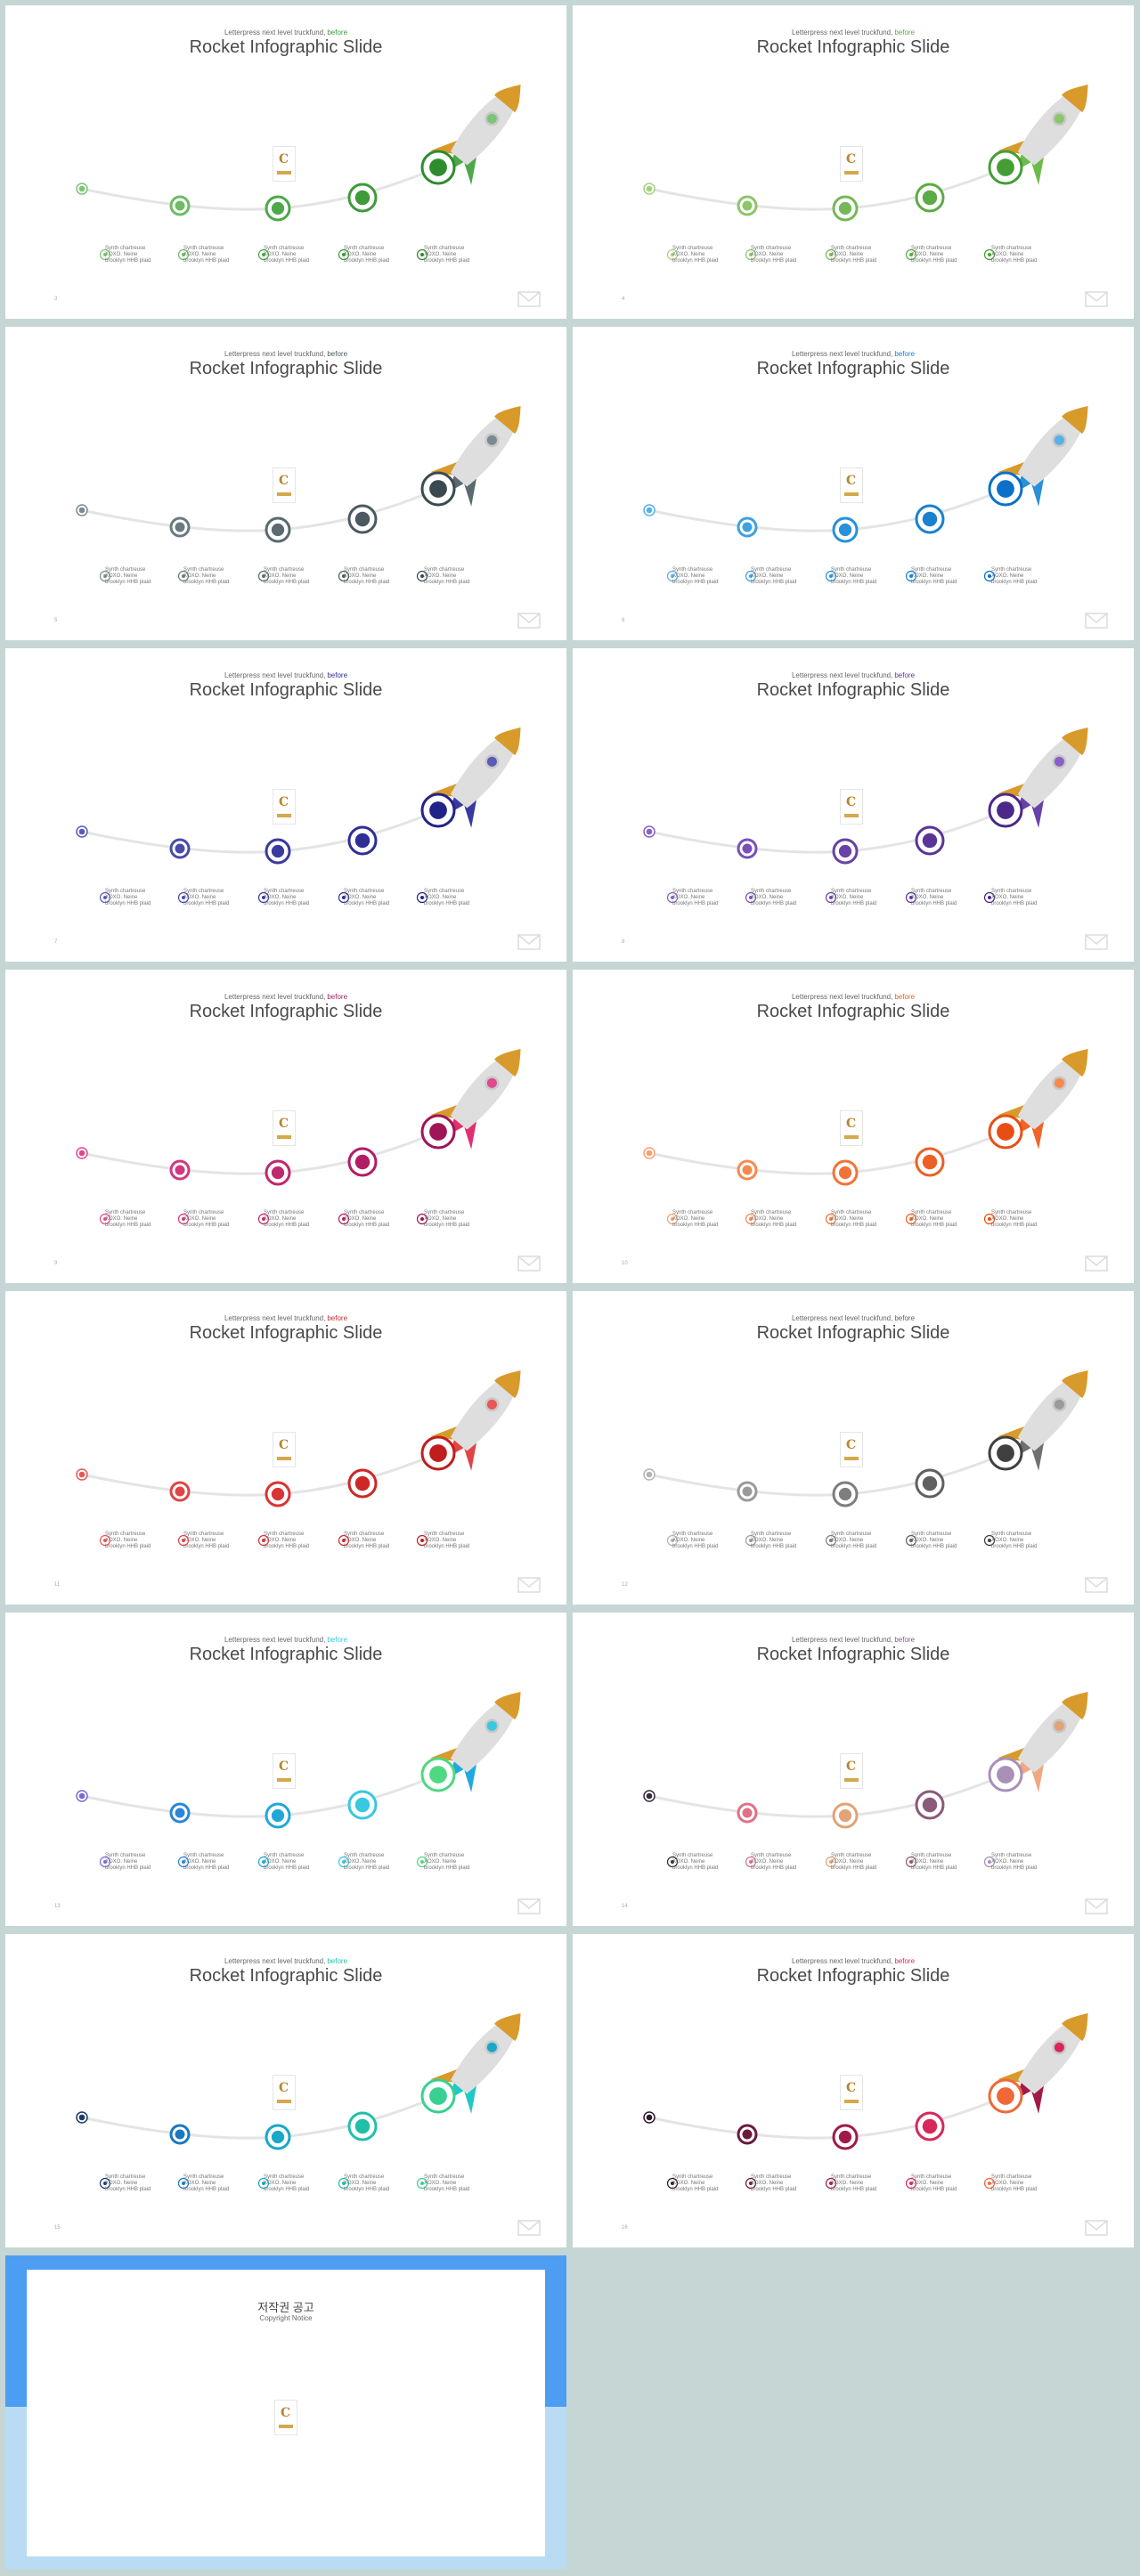 The height and width of the screenshot is (2576, 1140). What do you see at coordinates (286, 2318) in the screenshot?
I see `notice-subtitle: Copyright Notice` at bounding box center [286, 2318].